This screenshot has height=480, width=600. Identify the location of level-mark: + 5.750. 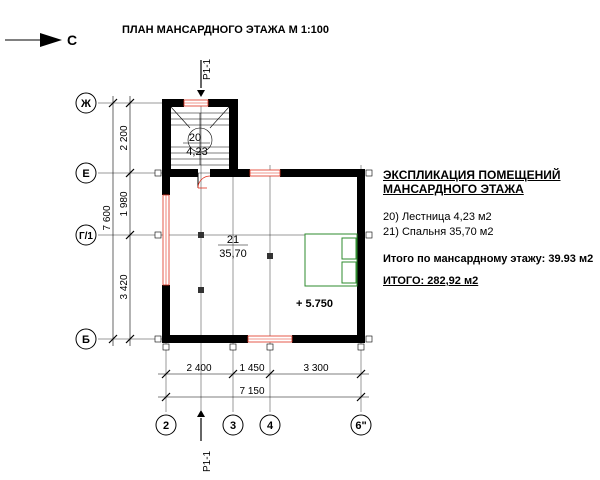
(314, 304).